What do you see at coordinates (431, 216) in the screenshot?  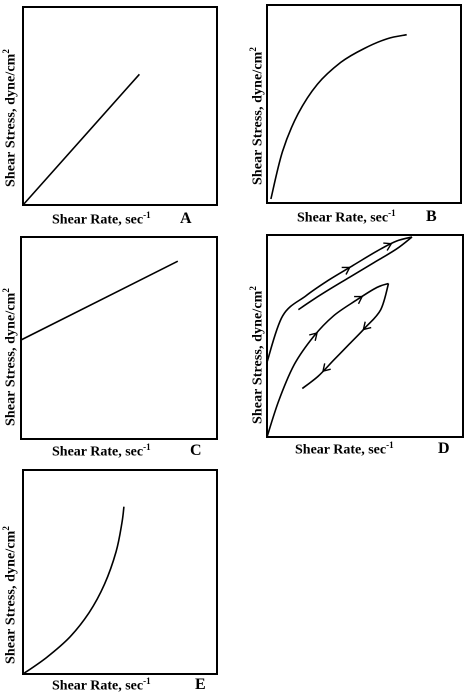 I see `panel-letter-b: B` at bounding box center [431, 216].